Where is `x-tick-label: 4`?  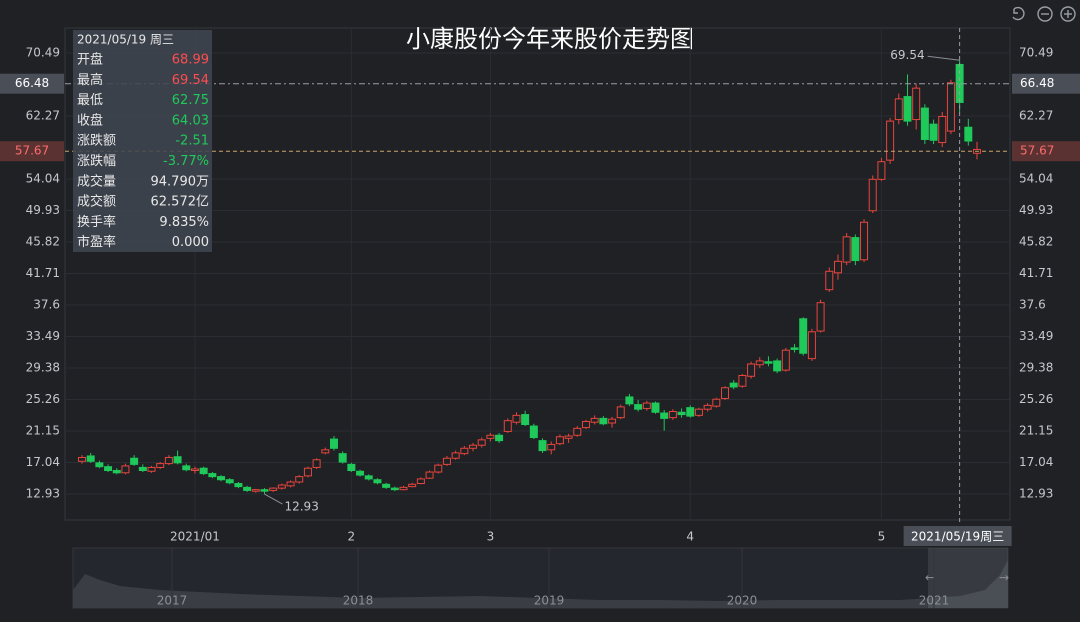
x-tick-label: 4 is located at coordinates (690, 537).